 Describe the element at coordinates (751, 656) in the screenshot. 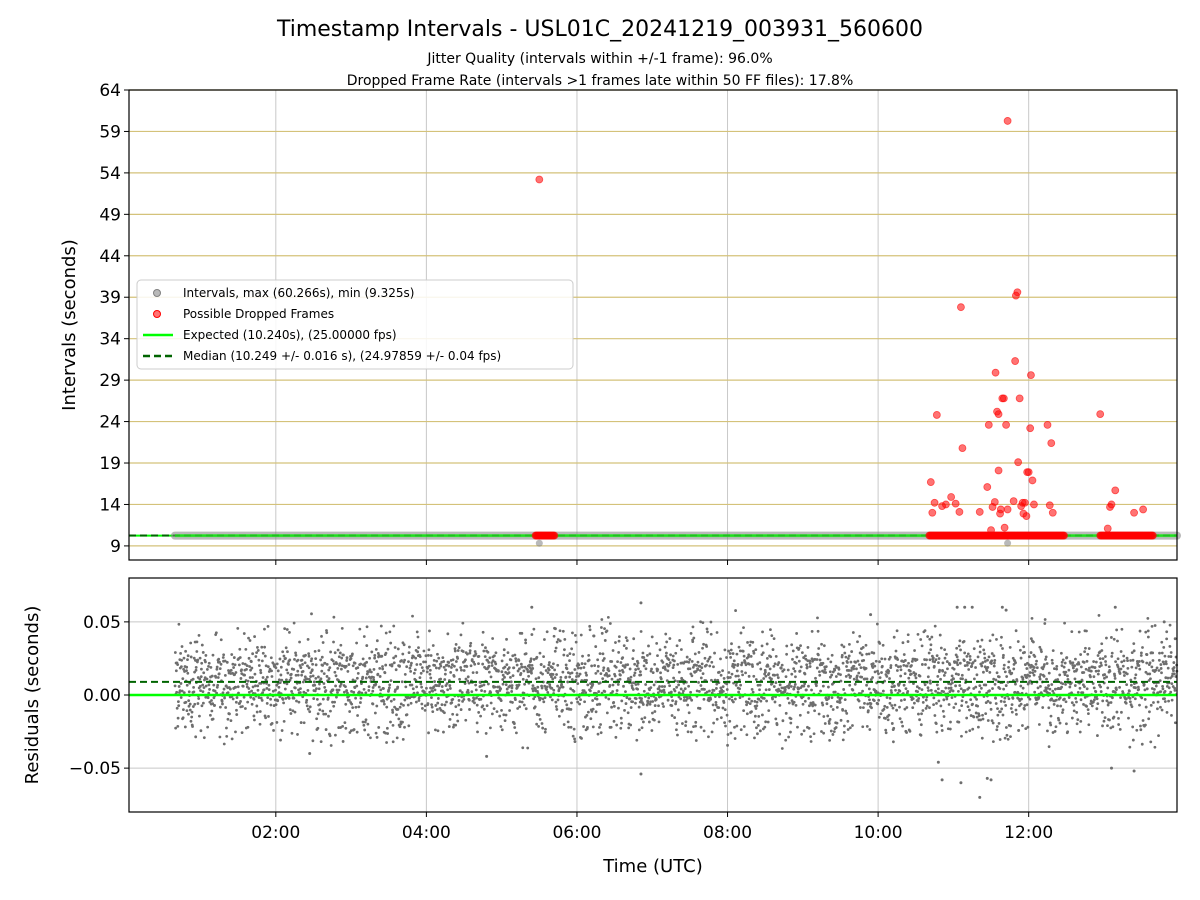

I see `residual-point-2070` at that location.